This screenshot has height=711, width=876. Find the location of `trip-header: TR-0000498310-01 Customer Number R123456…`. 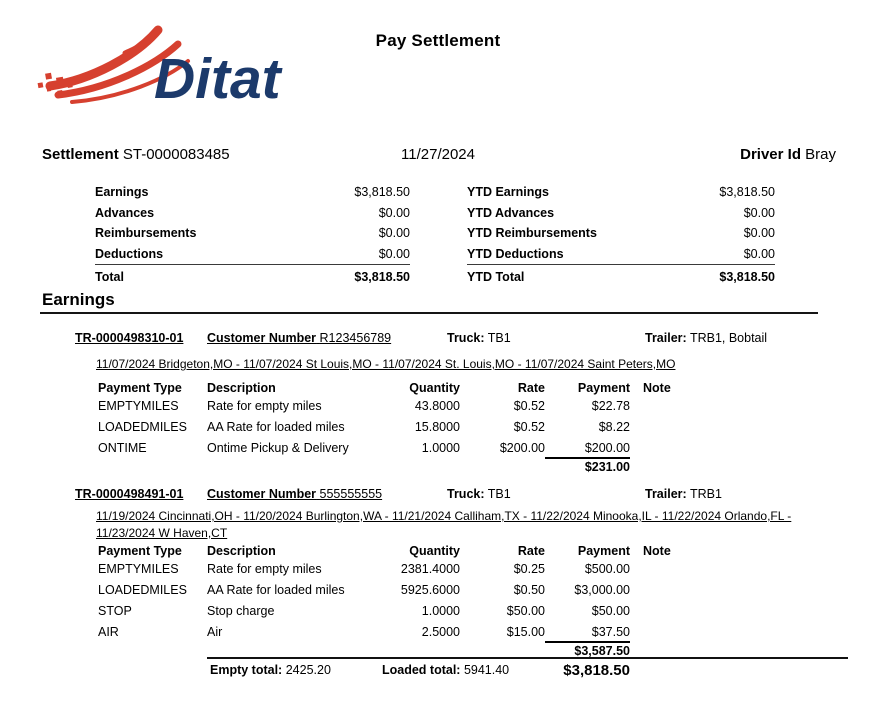

trip-header: TR-0000498310-01 Customer Number R123456… is located at coordinates (475, 338).